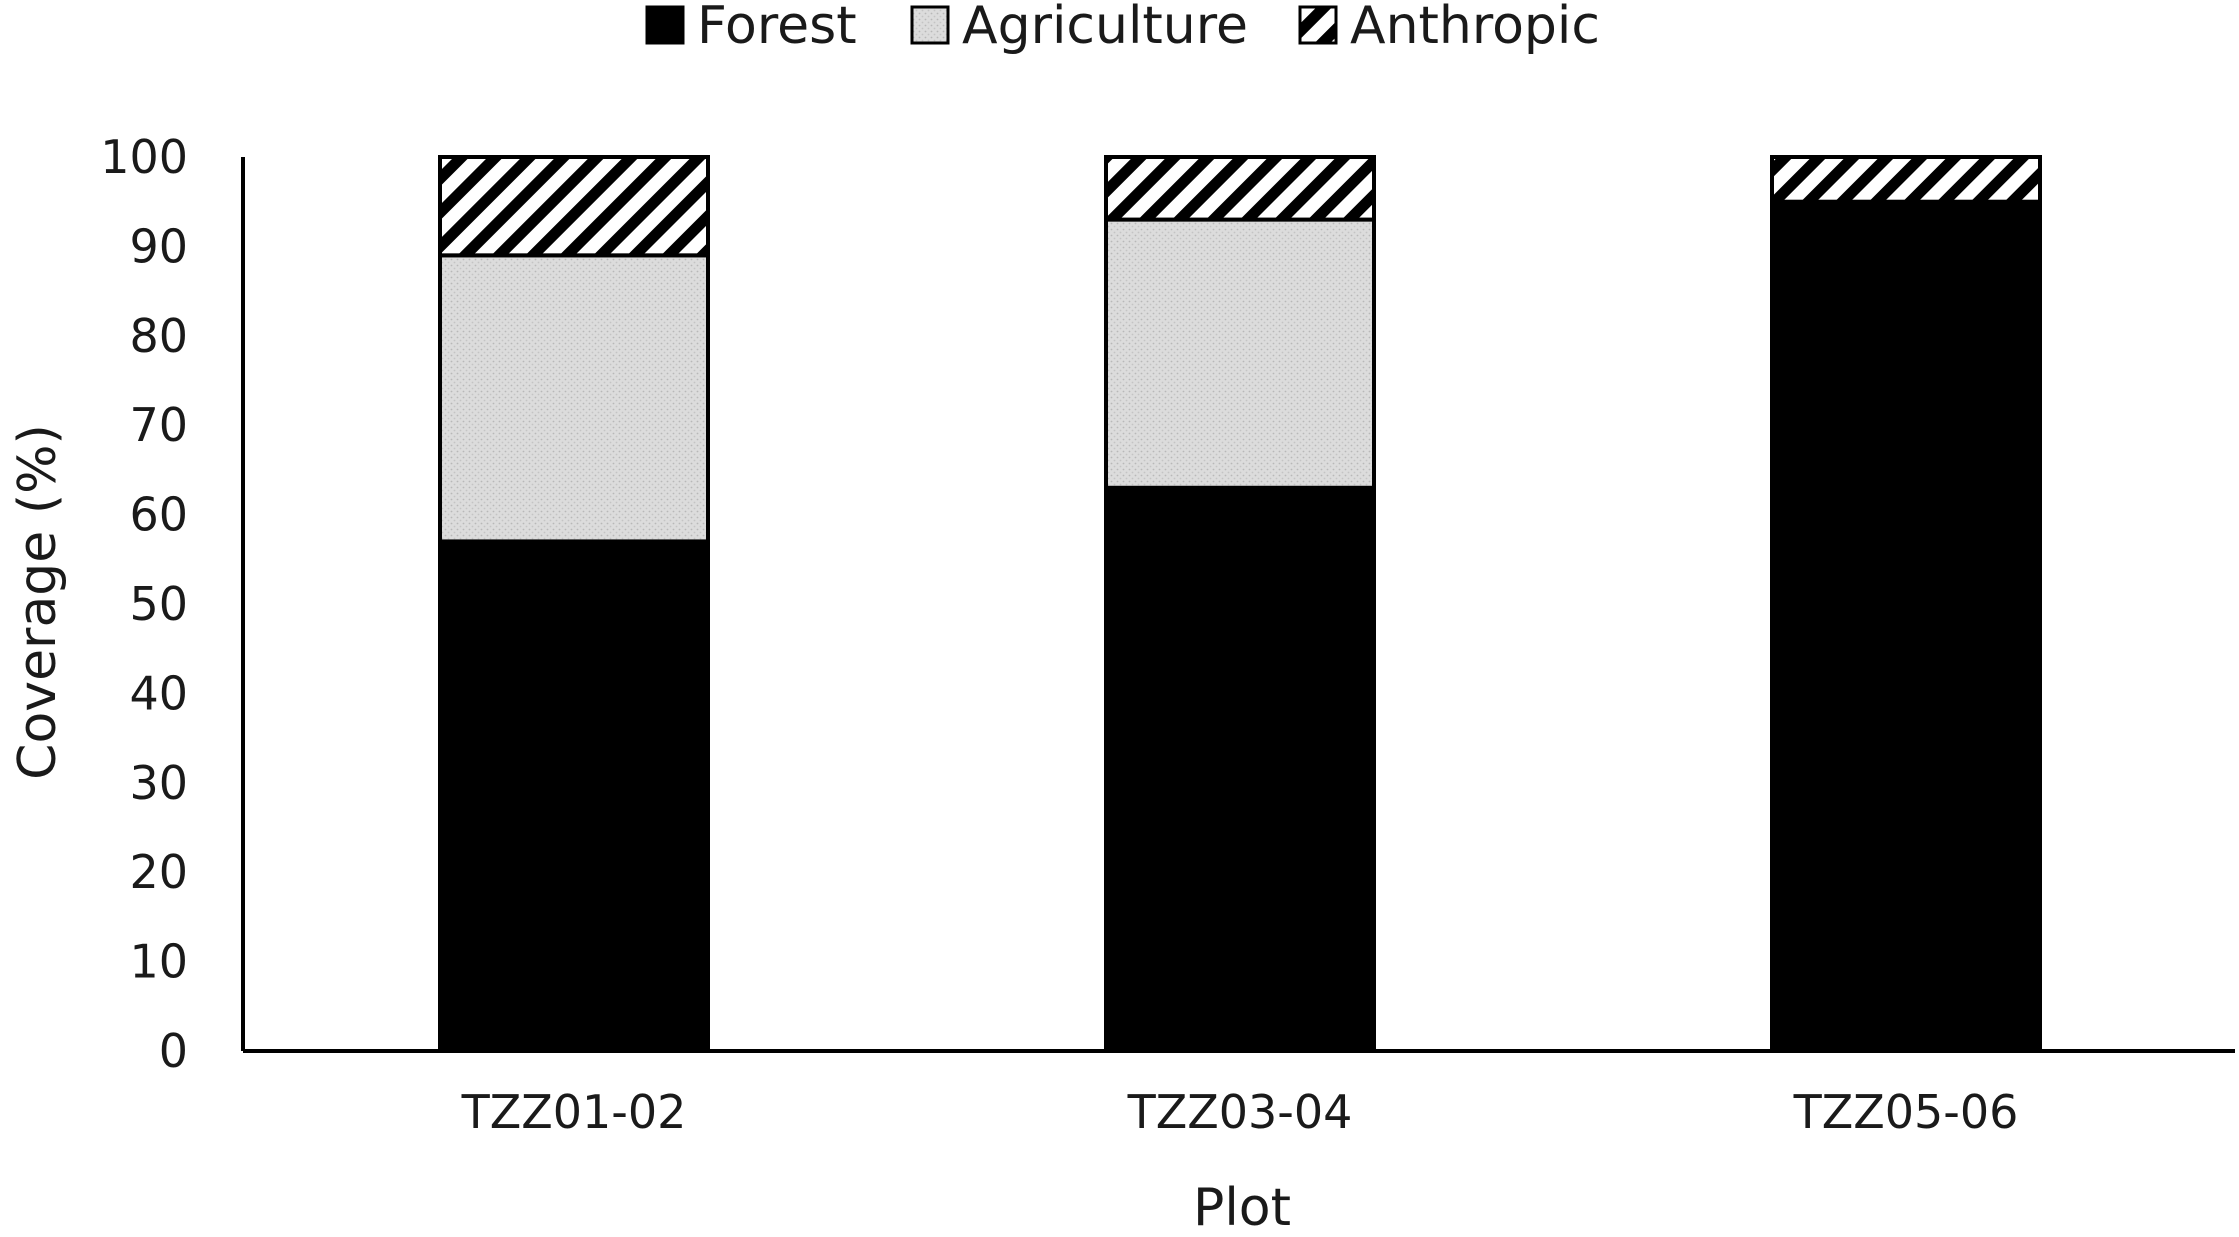  I want to click on legend-label: Anthropic, so click(1475, 28).